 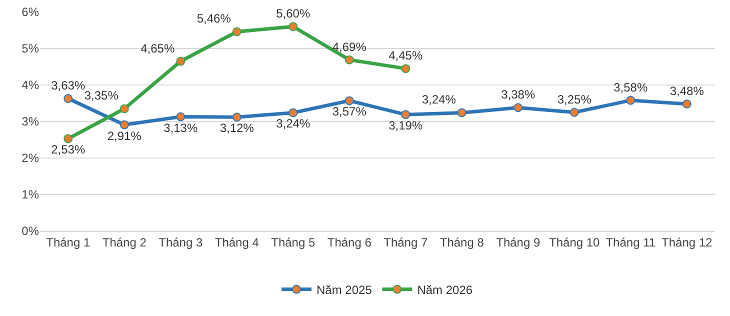 I want to click on x-tick-label: Tháng 6, so click(x=349, y=242).